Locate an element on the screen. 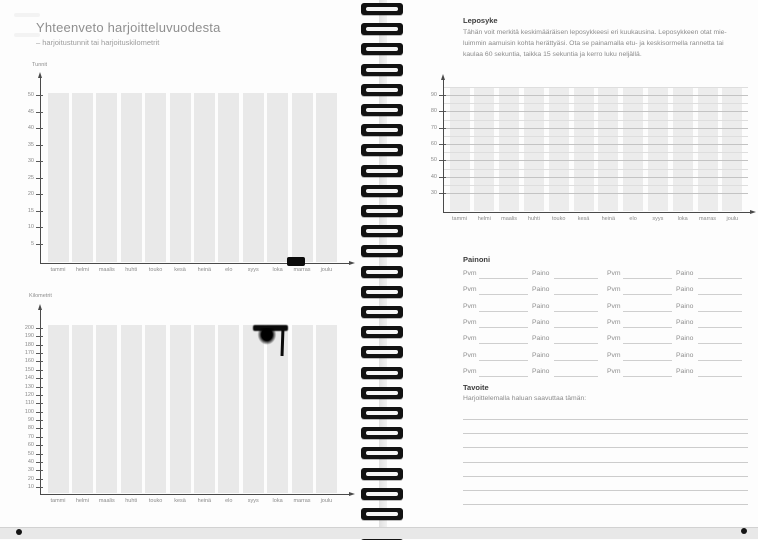 Image resolution: width=758 pixels, height=540 pixels. y-tick-label: 45 is located at coordinates (30, 111).